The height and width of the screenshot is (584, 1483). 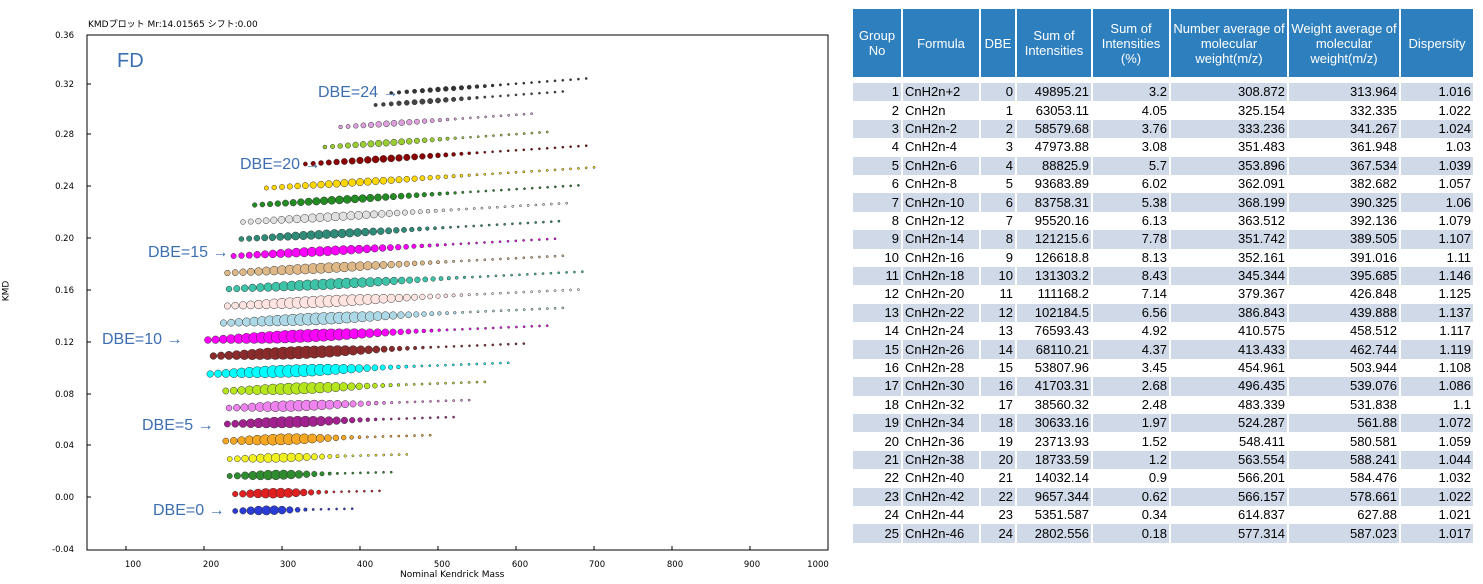 What do you see at coordinates (1229, 331) in the screenshot?
I see `cell-number-average: 410.575` at bounding box center [1229, 331].